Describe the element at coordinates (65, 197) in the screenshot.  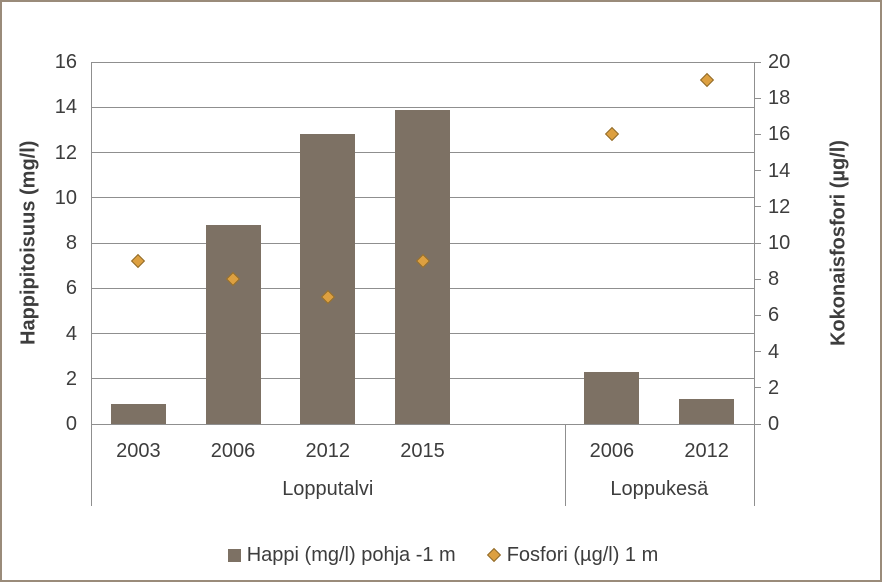
I see `left-axis-tick-label: 10` at that location.